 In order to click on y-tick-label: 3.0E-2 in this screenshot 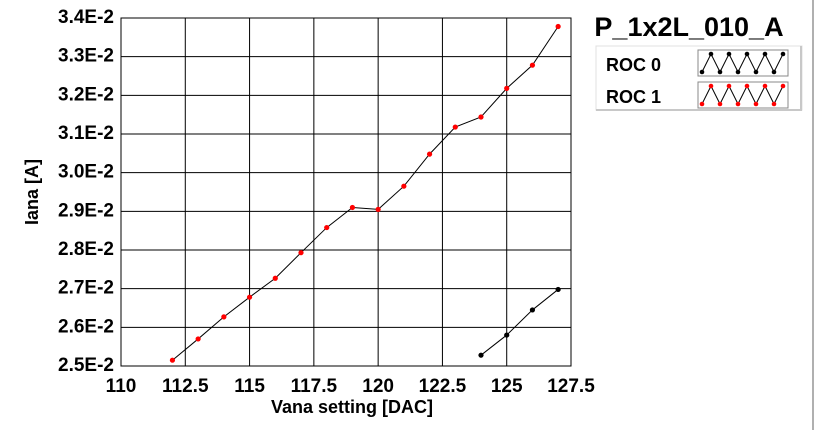, I will do `click(86, 172)`.